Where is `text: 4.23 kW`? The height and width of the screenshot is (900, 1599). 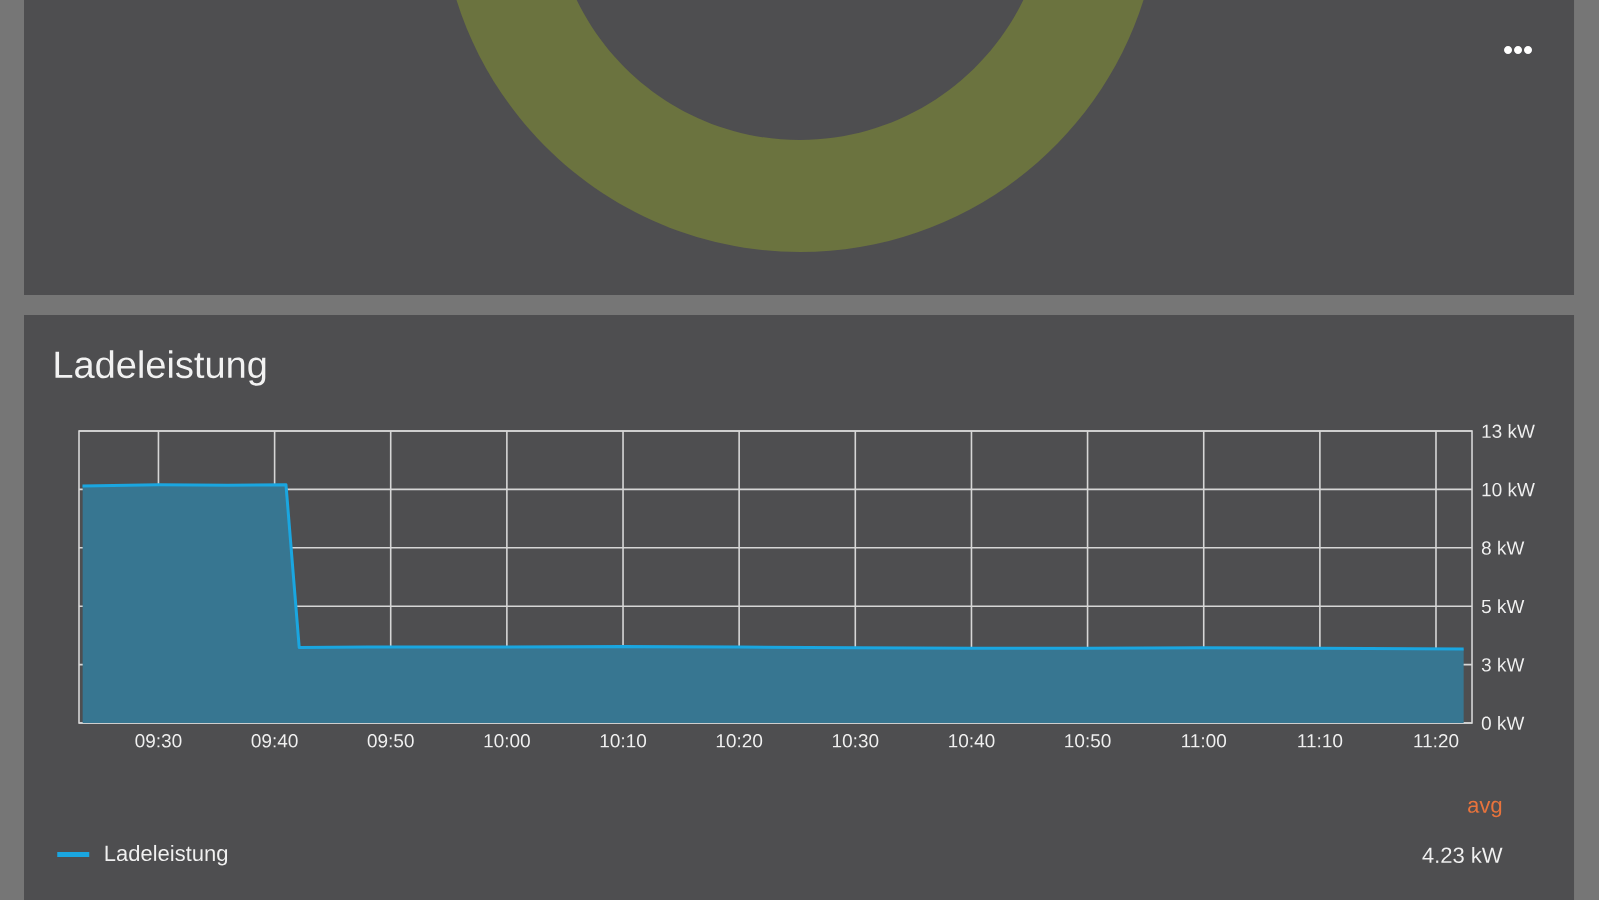
text: 4.23 kW is located at coordinates (1462, 855).